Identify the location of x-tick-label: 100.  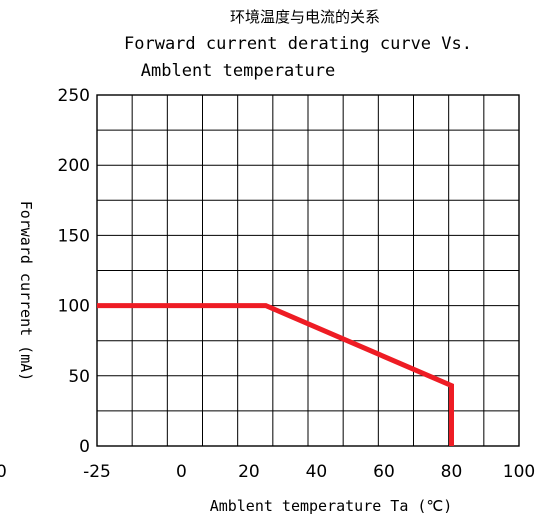
(519, 472).